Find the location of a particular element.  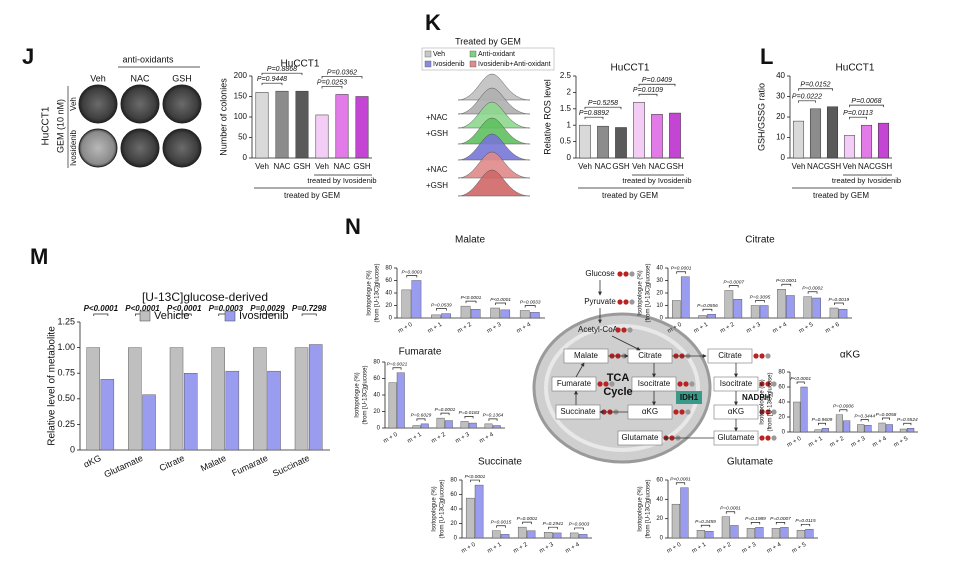

y-axis-label: Isotopologue (%) is located at coordinates (763, 401).